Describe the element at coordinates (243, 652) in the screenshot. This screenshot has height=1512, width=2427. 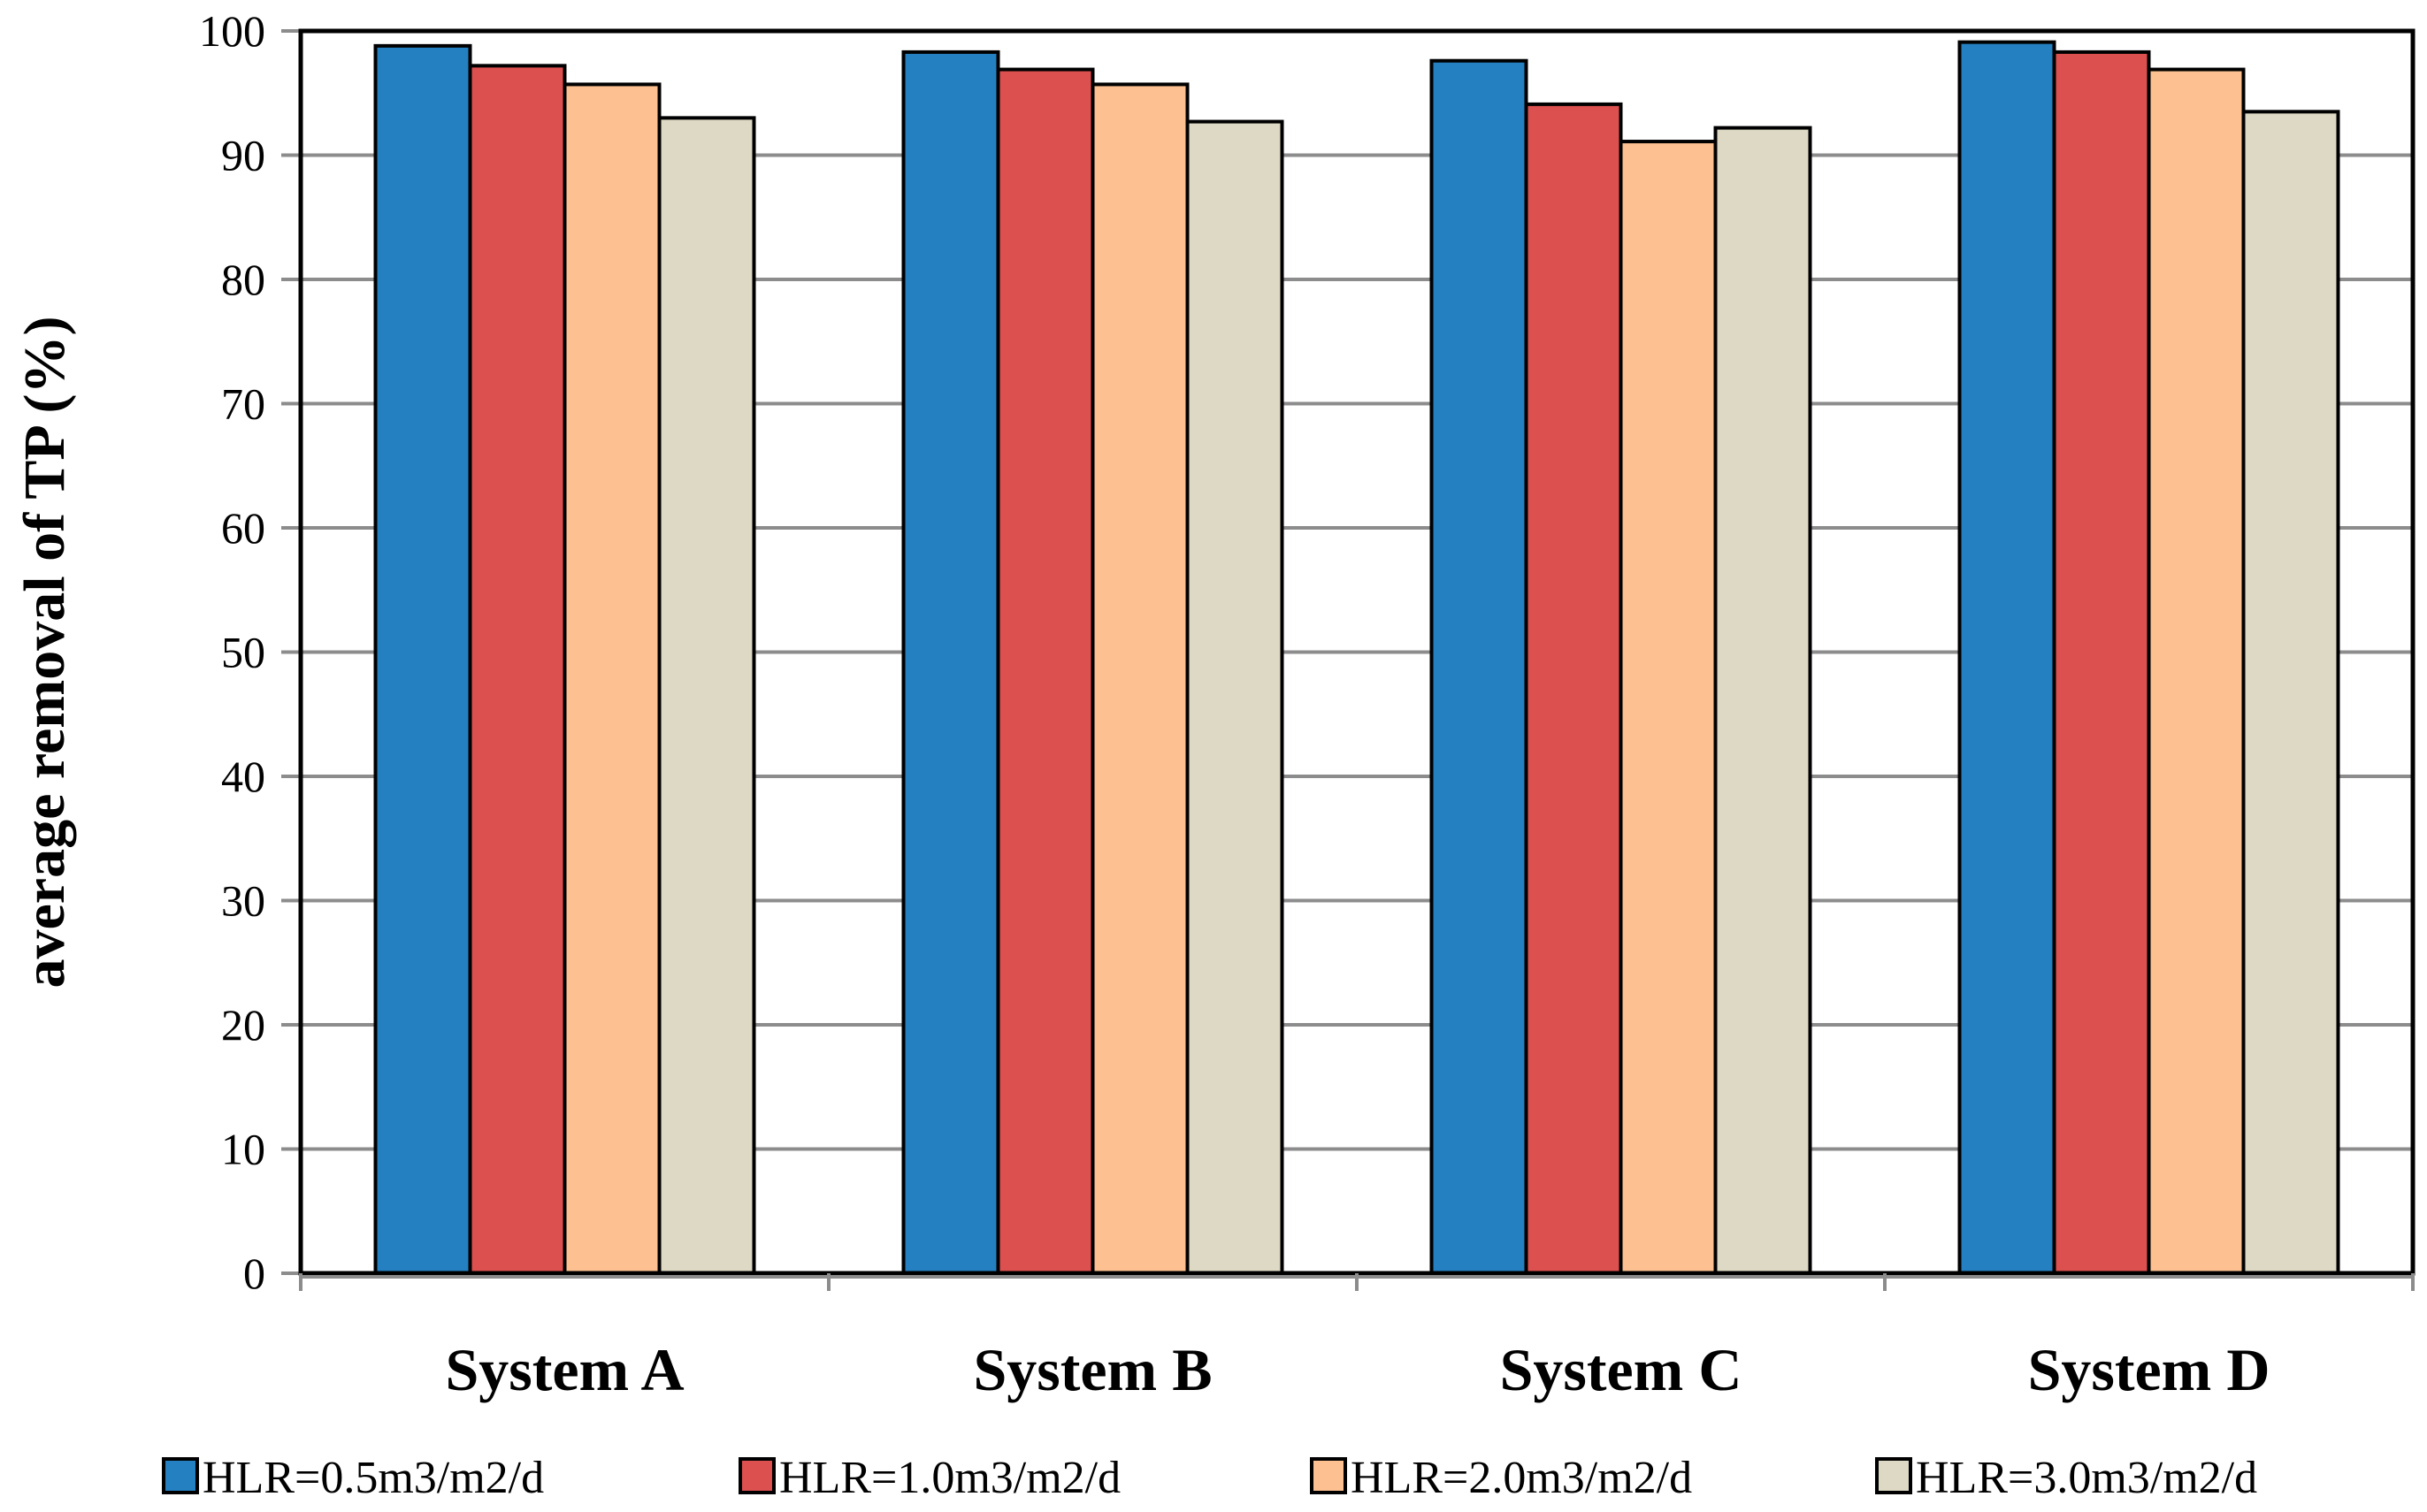
I see `y-tick-label: 50` at that location.